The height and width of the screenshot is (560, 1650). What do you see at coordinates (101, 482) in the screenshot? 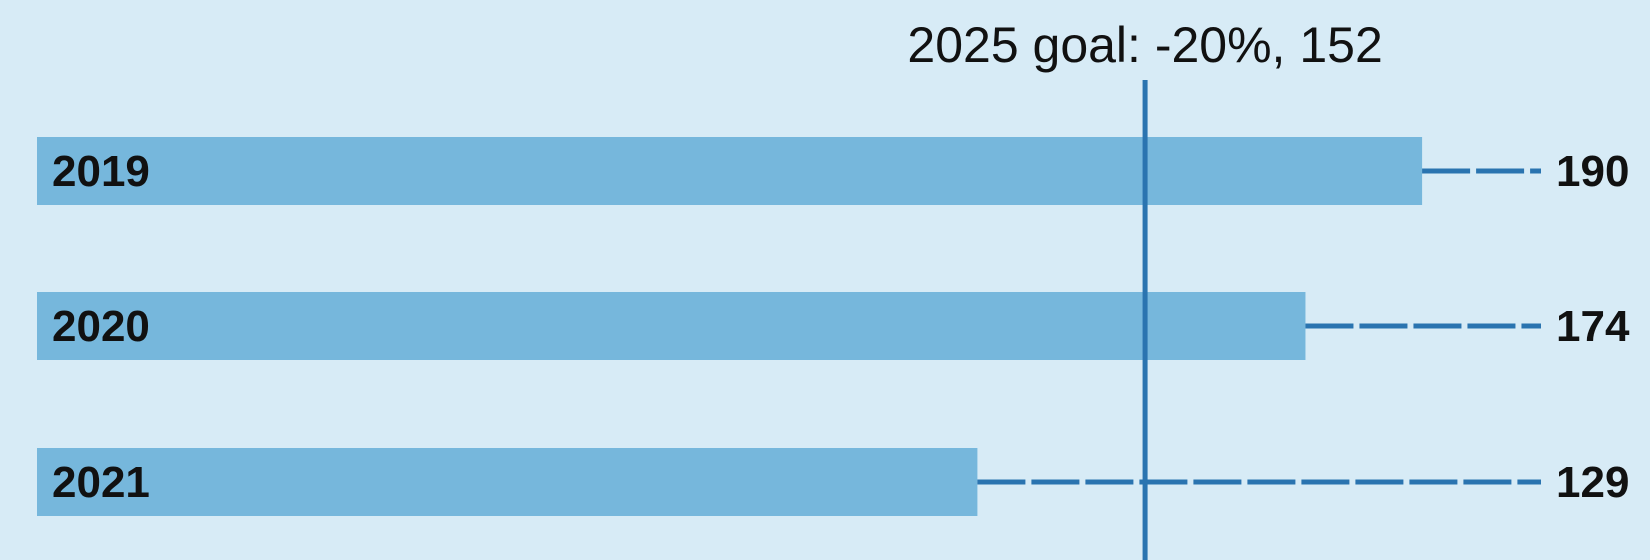
I see `category-label-2021: 2021` at bounding box center [101, 482].